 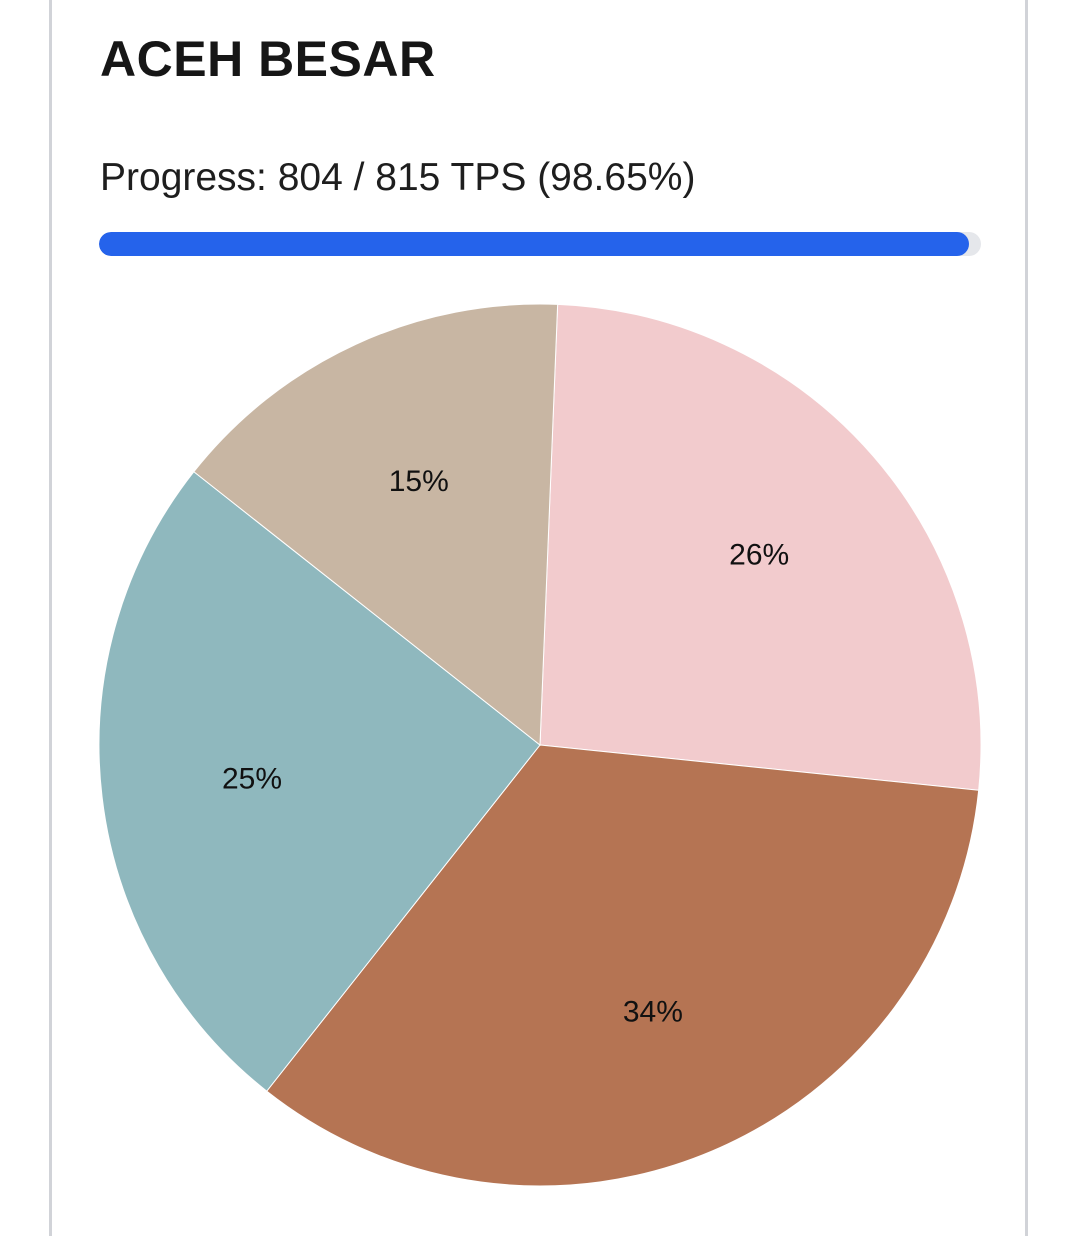 I want to click on pie-slice-label-3: 25%, so click(x=252, y=778).